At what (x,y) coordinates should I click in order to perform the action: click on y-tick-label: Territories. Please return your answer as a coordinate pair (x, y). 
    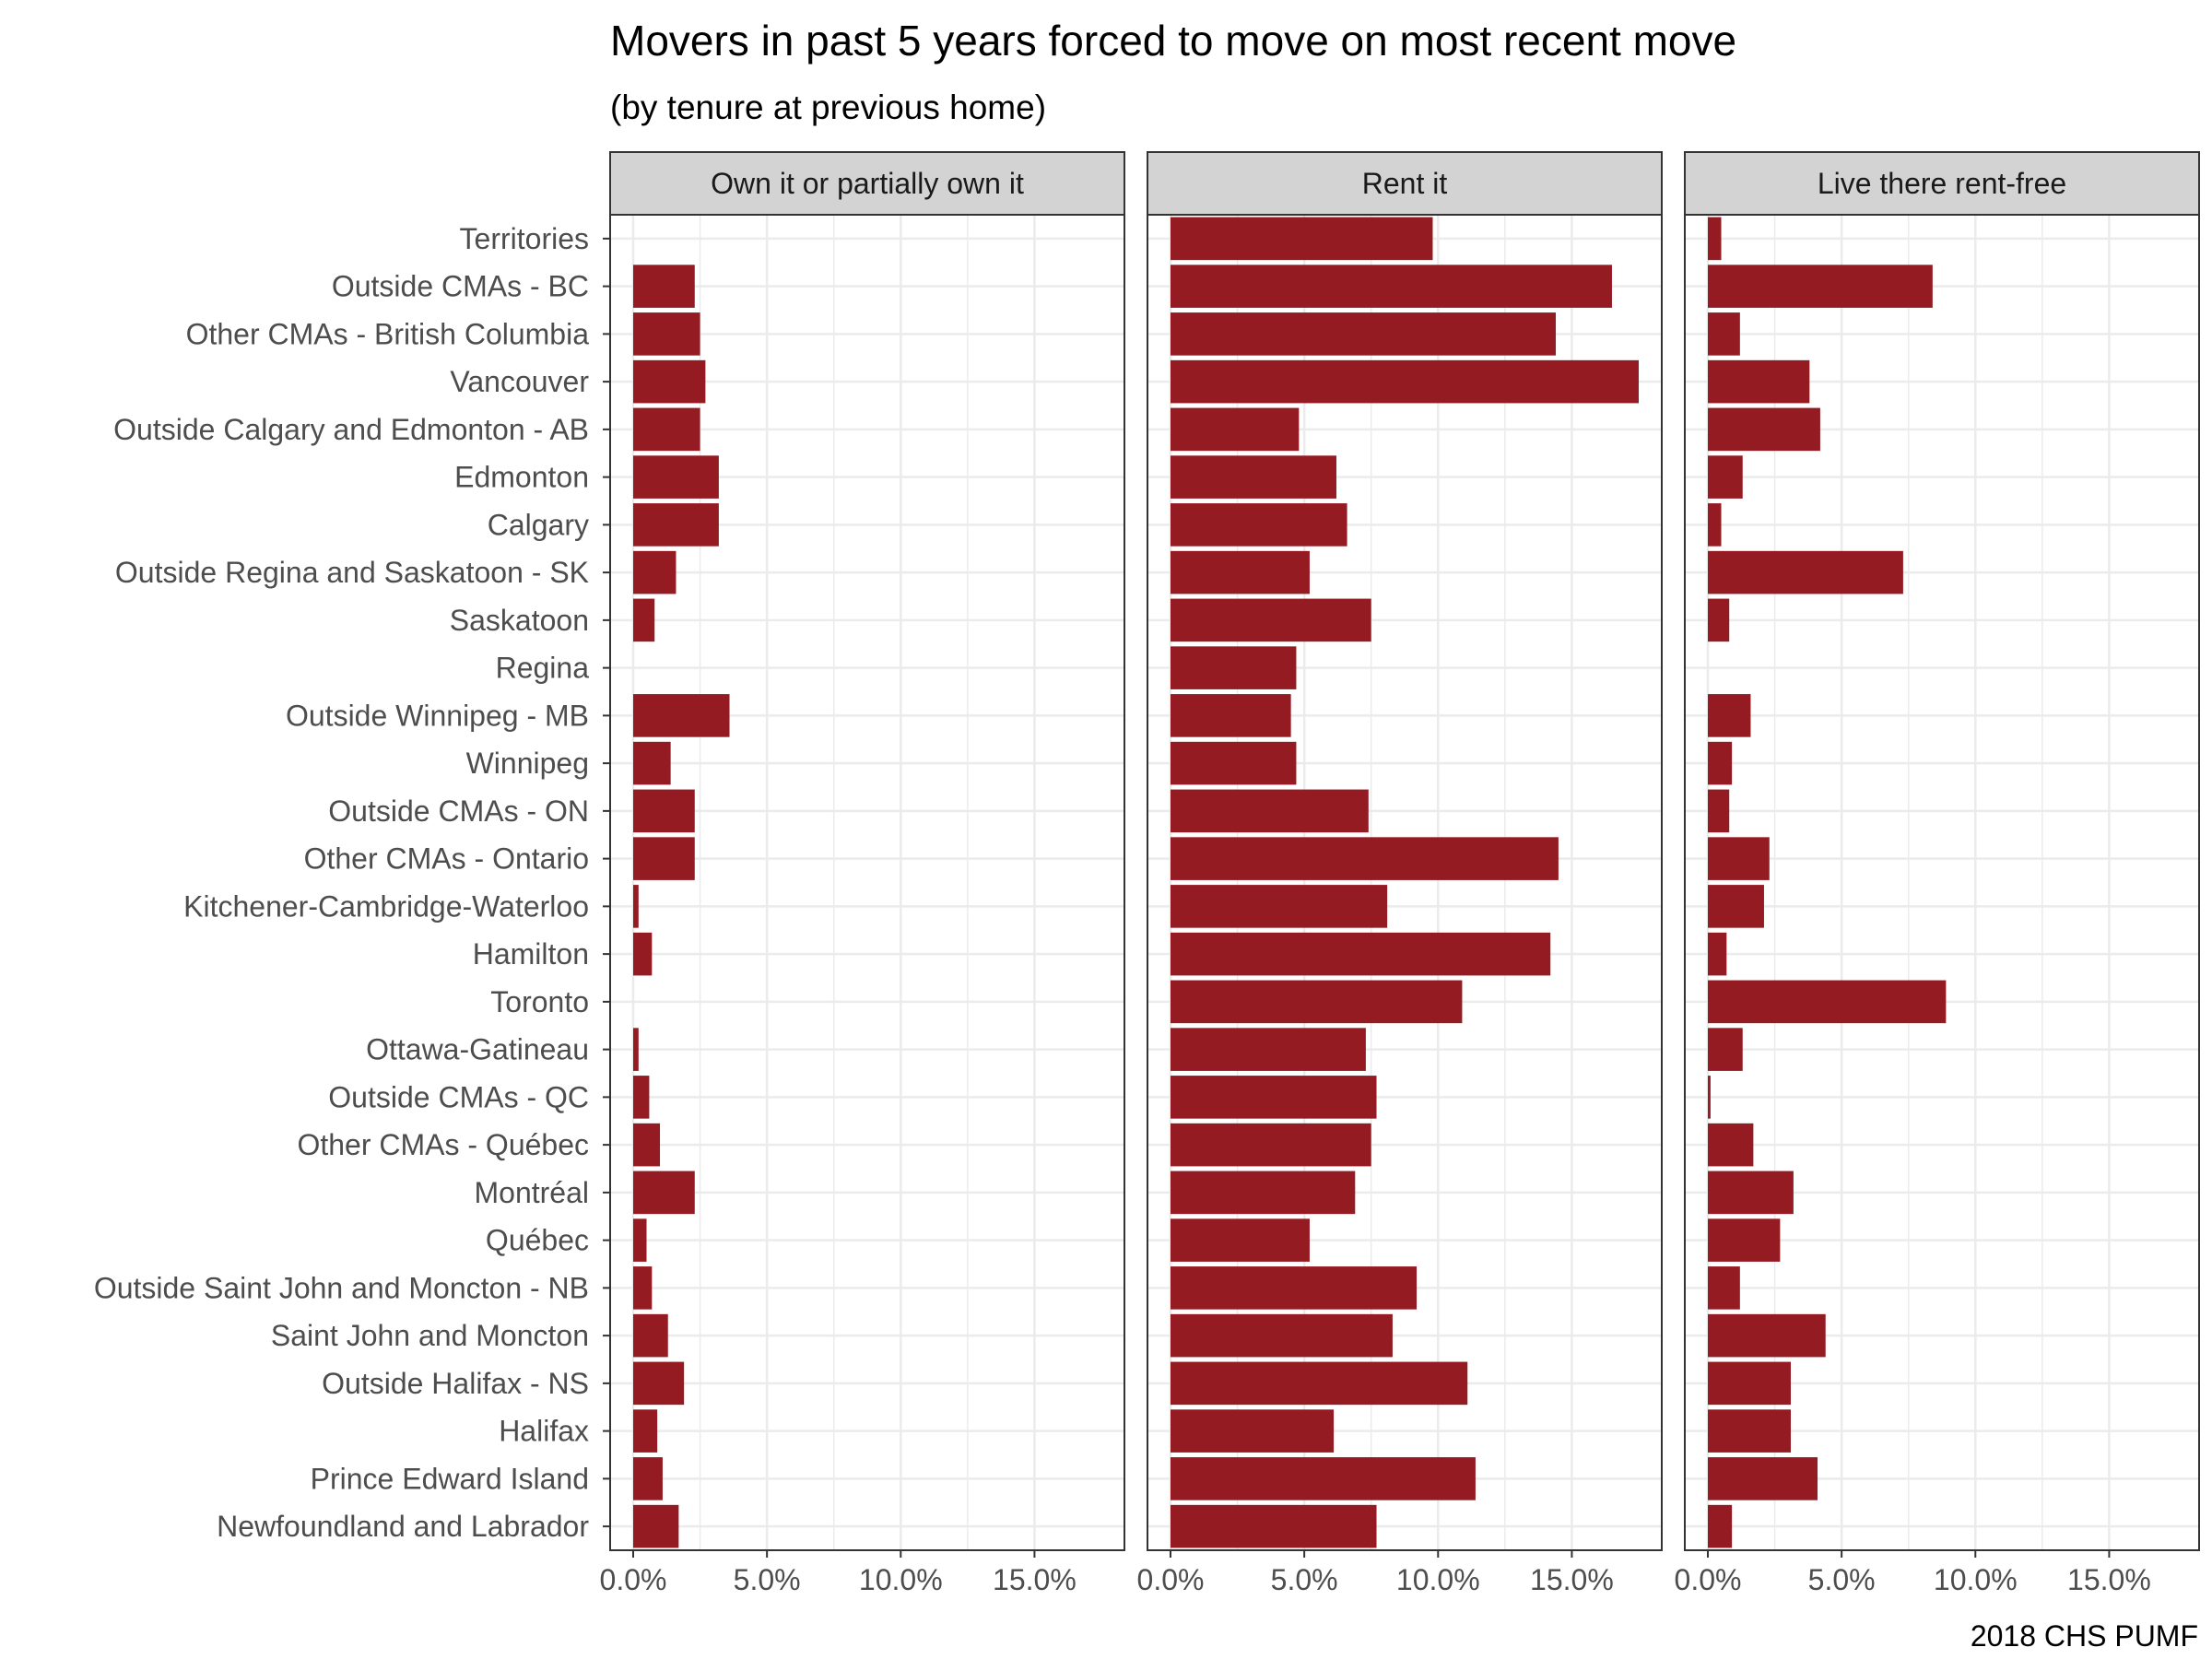
    Looking at the image, I should click on (524, 238).